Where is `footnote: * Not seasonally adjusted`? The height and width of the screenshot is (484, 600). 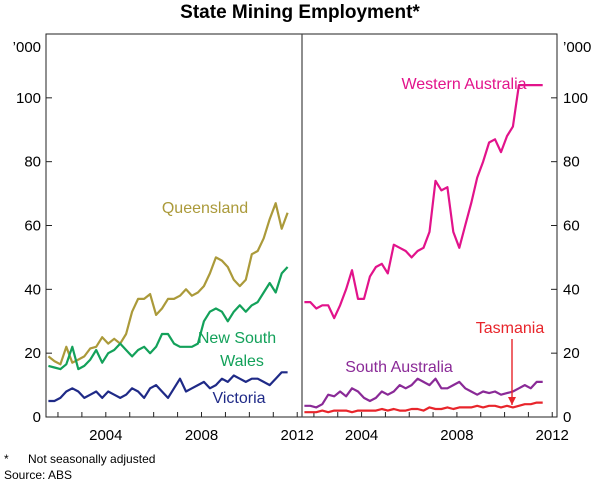 footnote: * Not seasonally adjusted is located at coordinates (79, 459).